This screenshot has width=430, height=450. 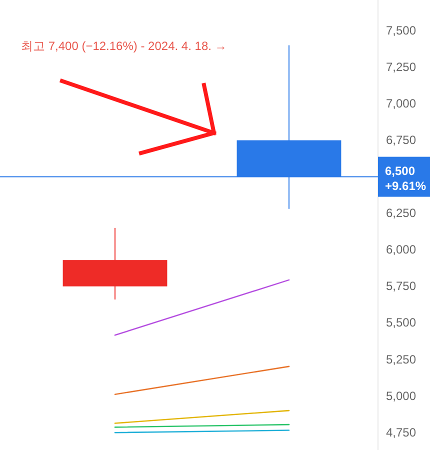 What do you see at coordinates (401, 249) in the screenshot?
I see `y-tick-label: 6,000` at bounding box center [401, 249].